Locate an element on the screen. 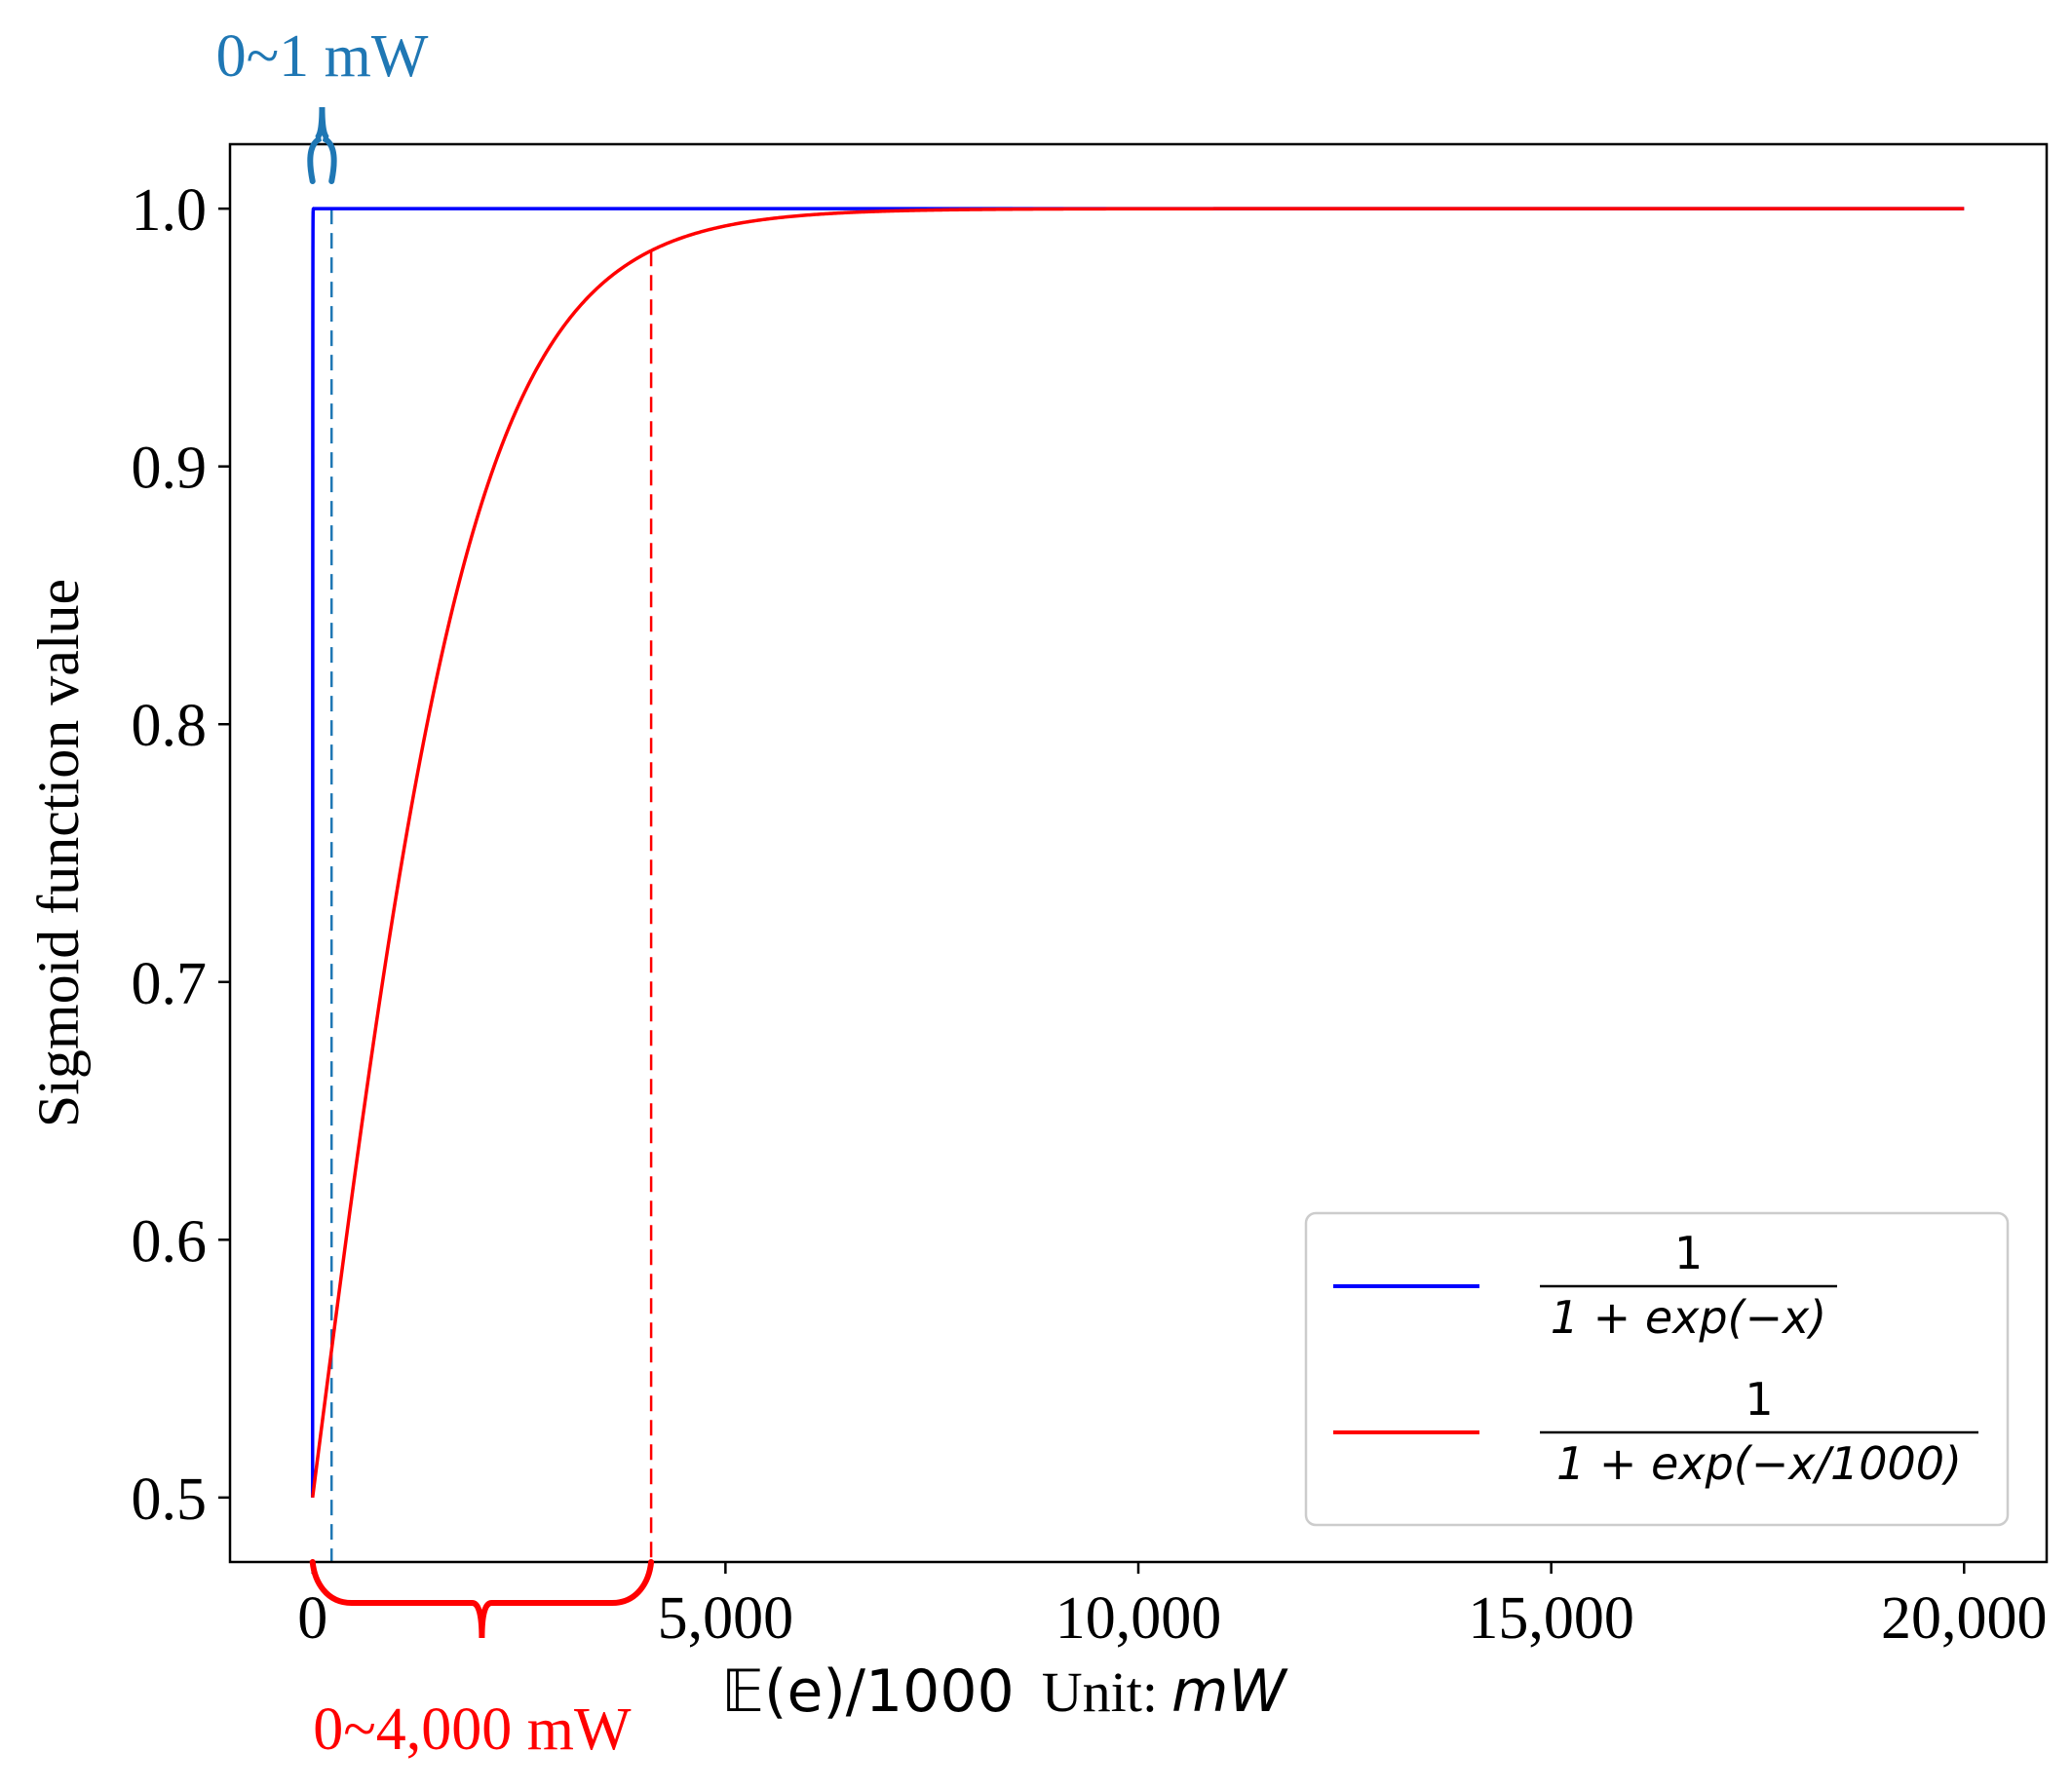  annotation-label: 0~4,000 mW is located at coordinates (472, 1730).